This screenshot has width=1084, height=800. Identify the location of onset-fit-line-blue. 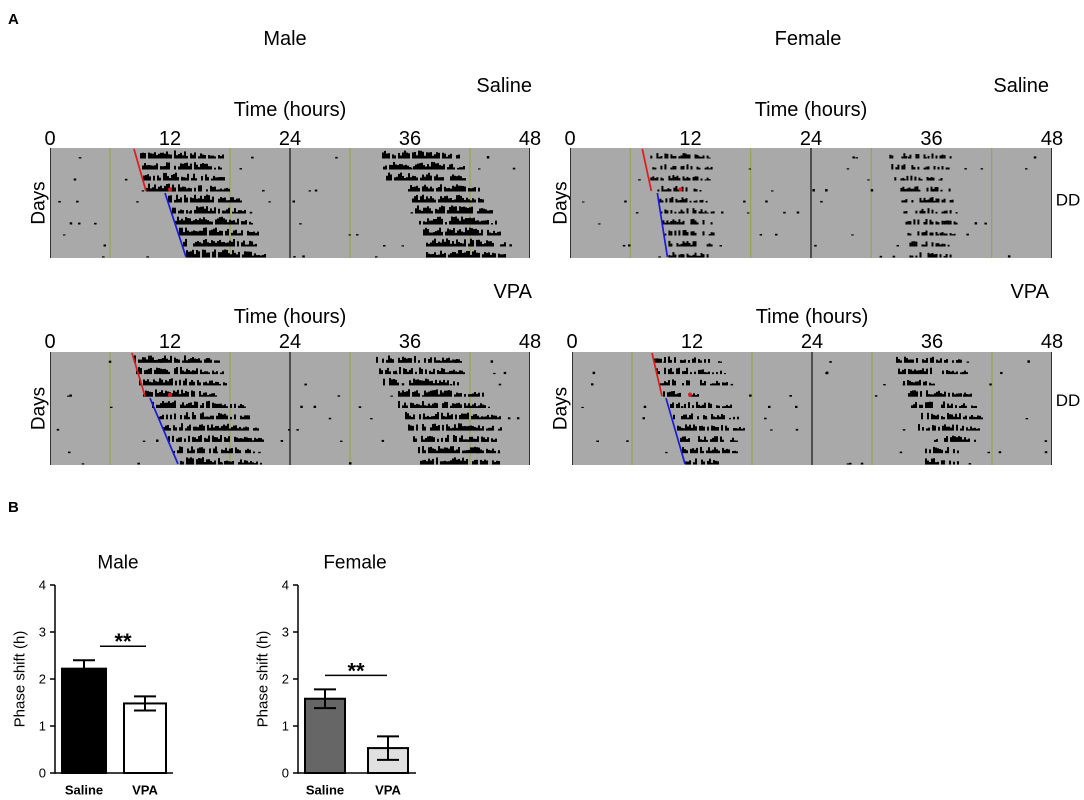
(662, 225).